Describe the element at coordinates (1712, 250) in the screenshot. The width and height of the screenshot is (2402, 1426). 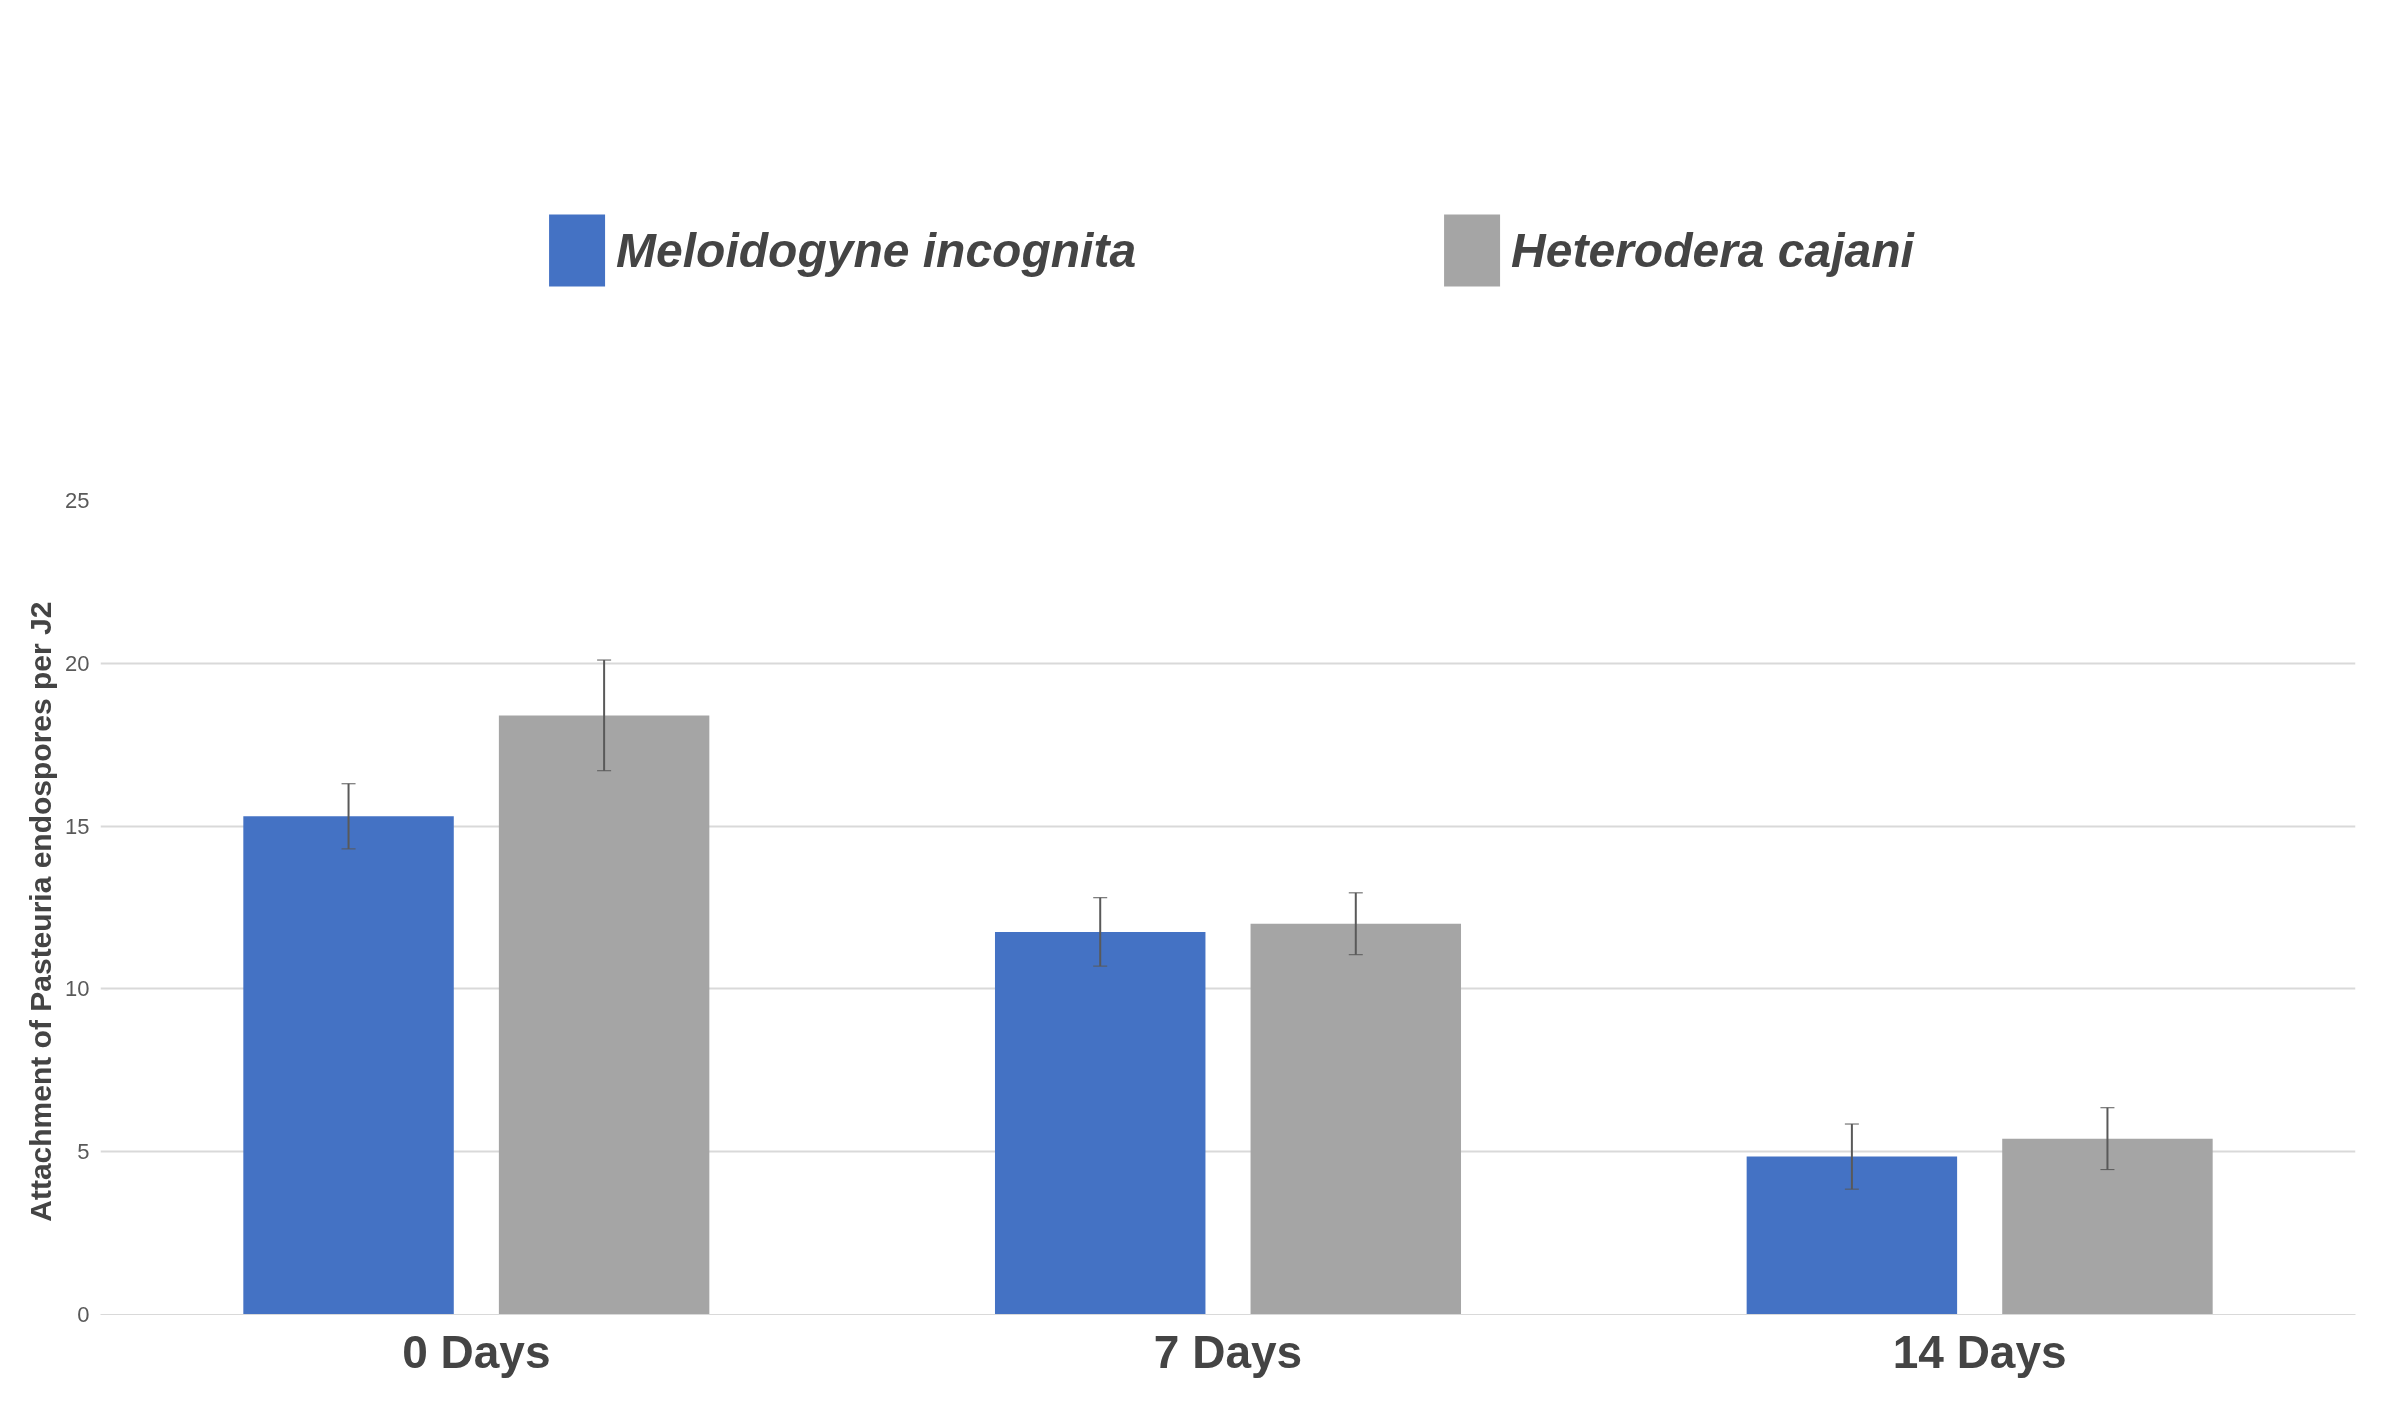
I see `legend-label: Heterodera cajani` at that location.